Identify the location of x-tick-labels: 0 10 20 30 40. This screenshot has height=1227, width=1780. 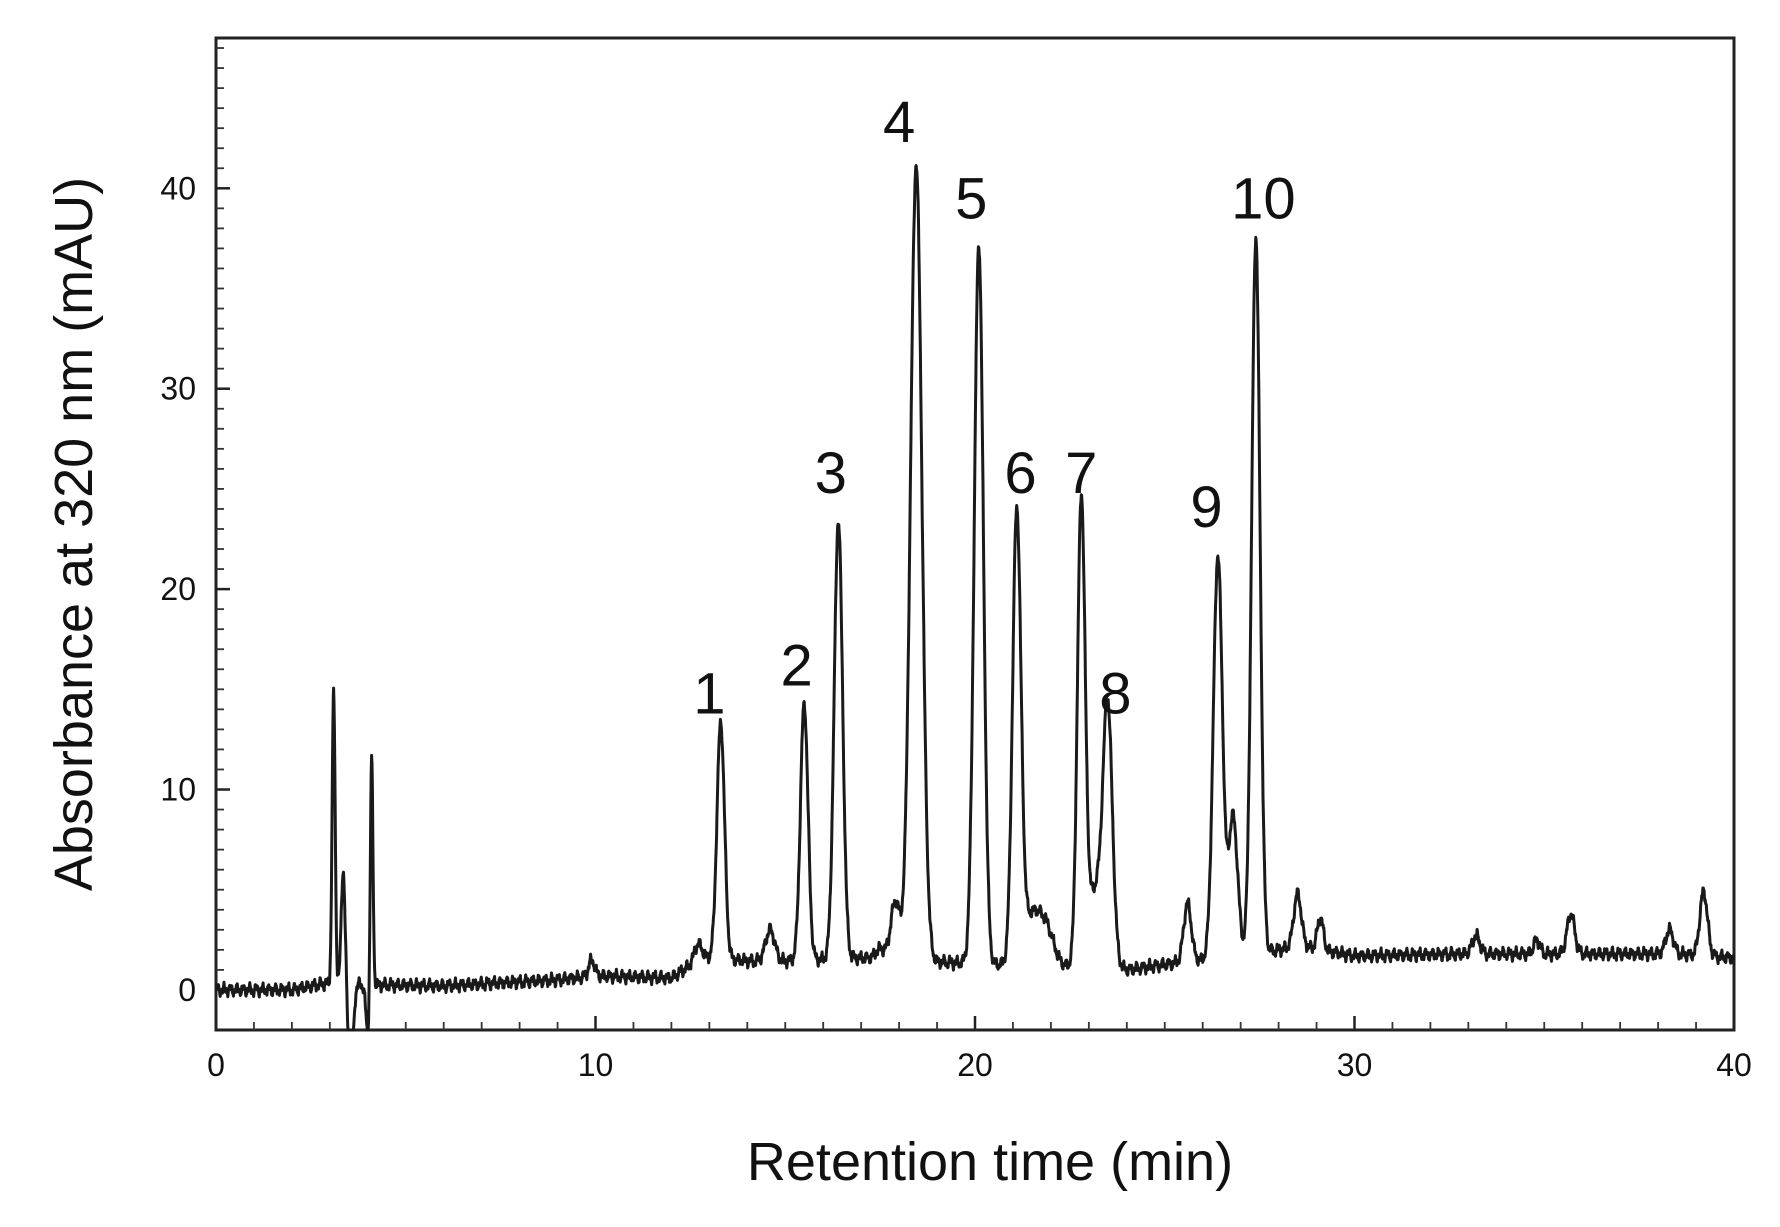
(979, 1065).